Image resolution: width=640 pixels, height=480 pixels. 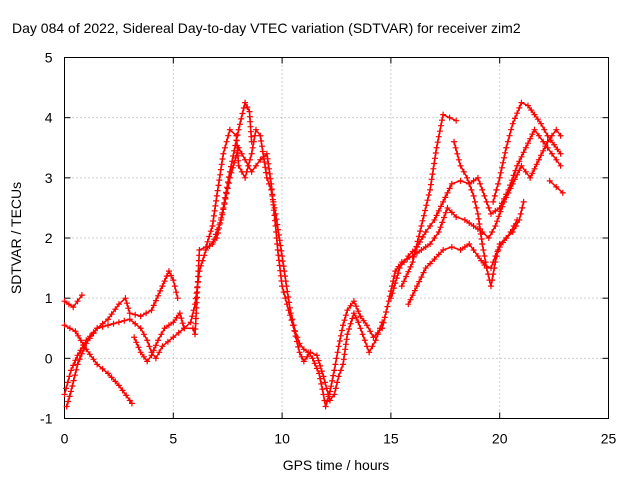 What do you see at coordinates (297, 274) in the screenshot?
I see `series-line` at bounding box center [297, 274].